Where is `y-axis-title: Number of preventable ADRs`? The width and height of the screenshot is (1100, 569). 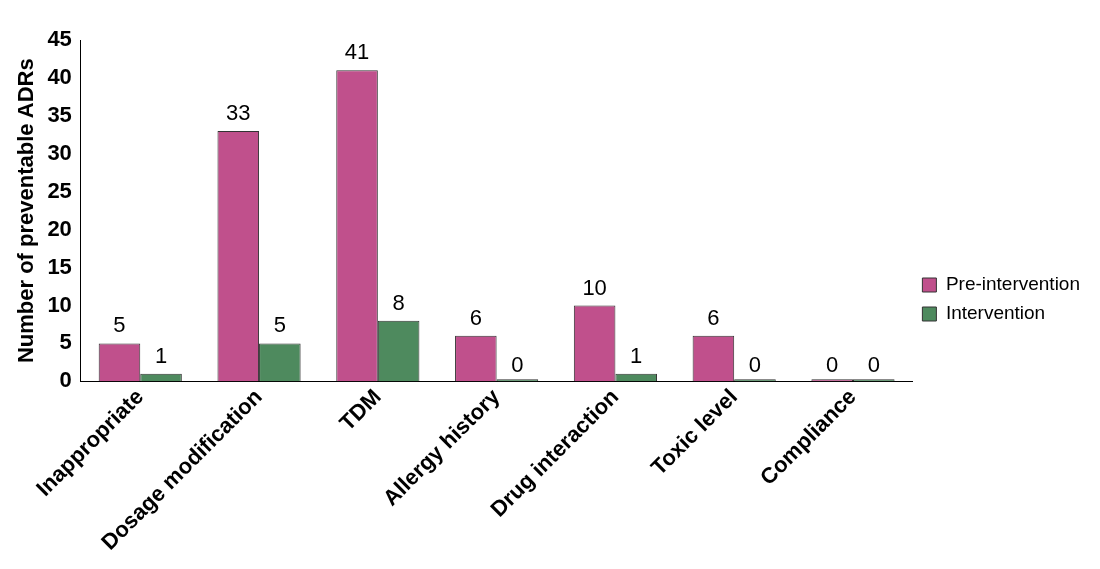
y-axis-title: Number of preventable ADRs is located at coordinates (26, 211).